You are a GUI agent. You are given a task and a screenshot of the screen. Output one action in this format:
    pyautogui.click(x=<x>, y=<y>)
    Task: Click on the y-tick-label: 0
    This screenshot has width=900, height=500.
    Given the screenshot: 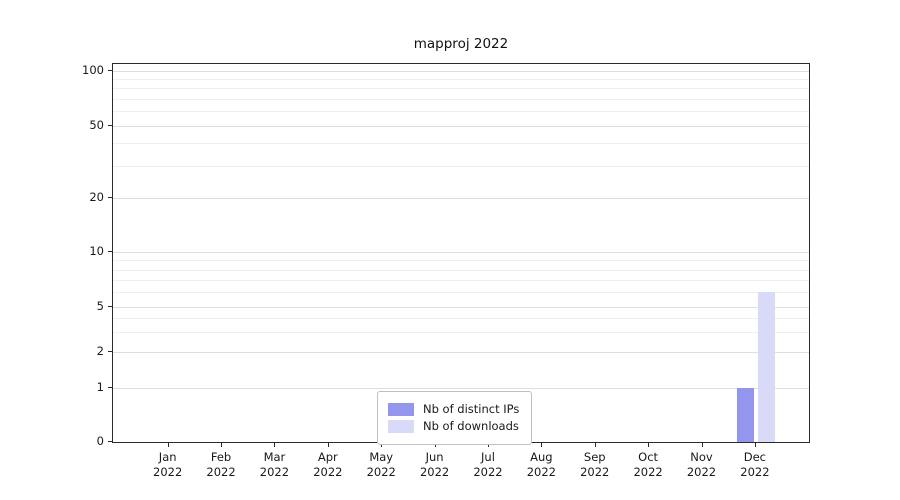 What is the action you would take?
    pyautogui.click(x=100, y=441)
    